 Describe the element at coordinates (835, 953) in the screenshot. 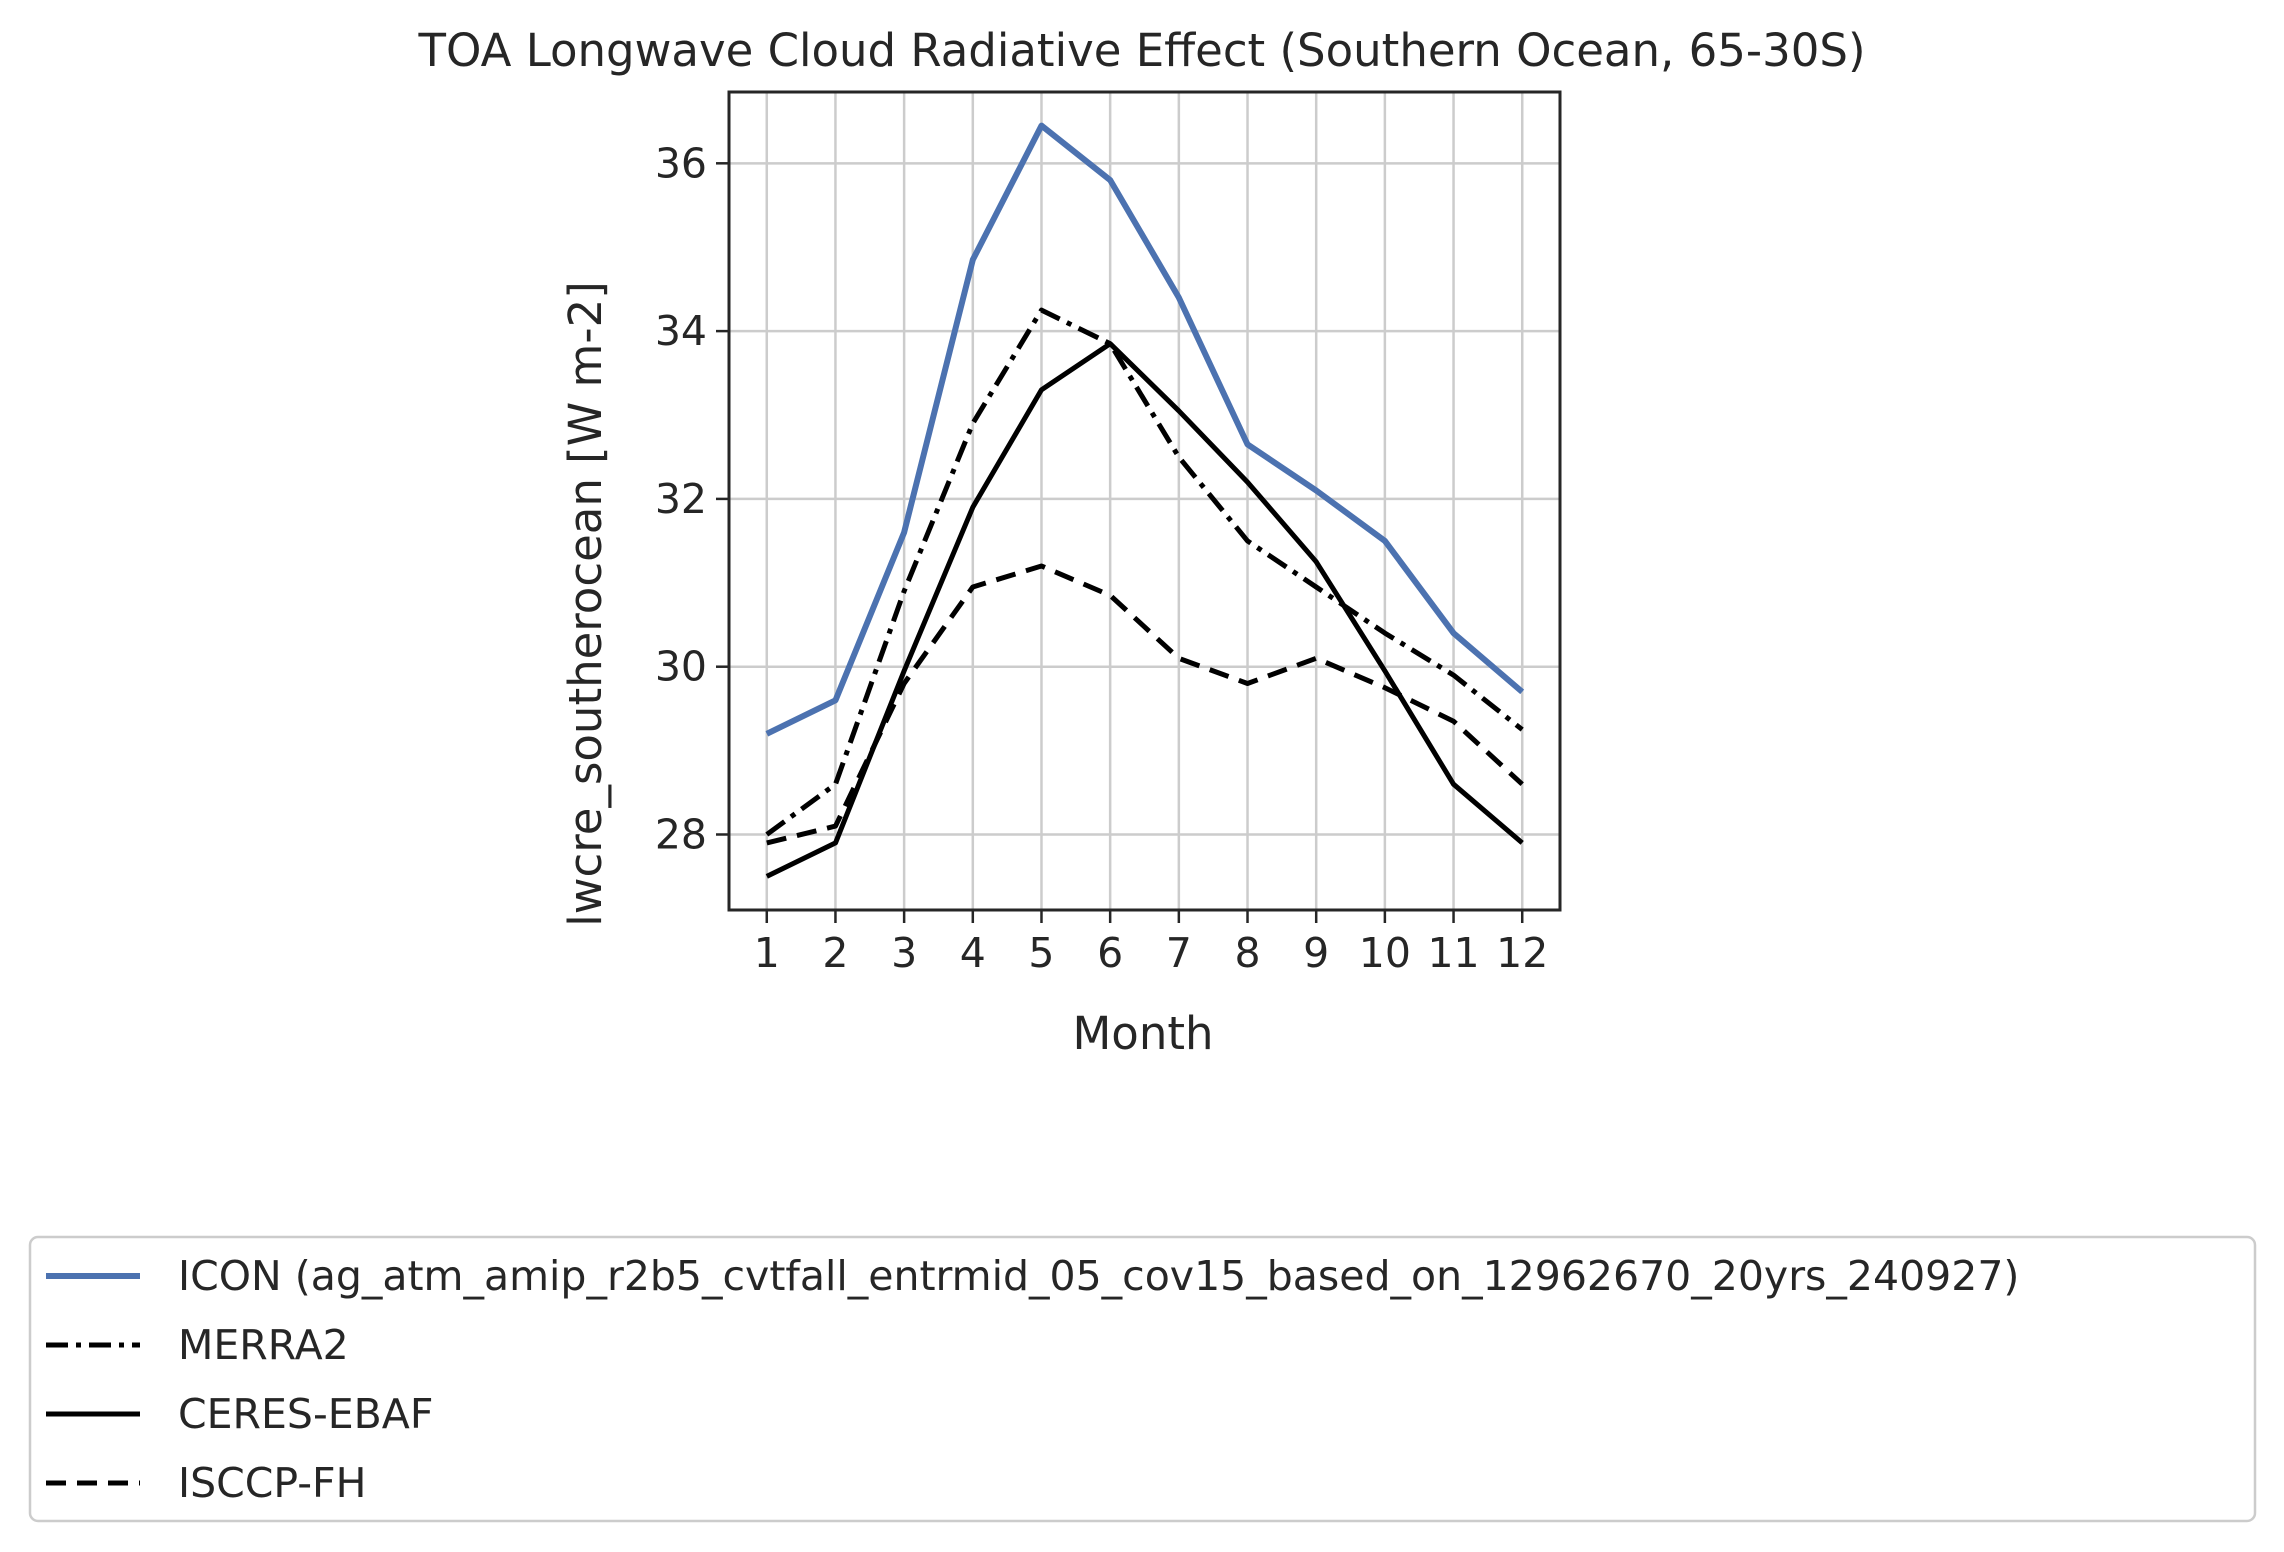

I see `x-tick-label: 2` at that location.